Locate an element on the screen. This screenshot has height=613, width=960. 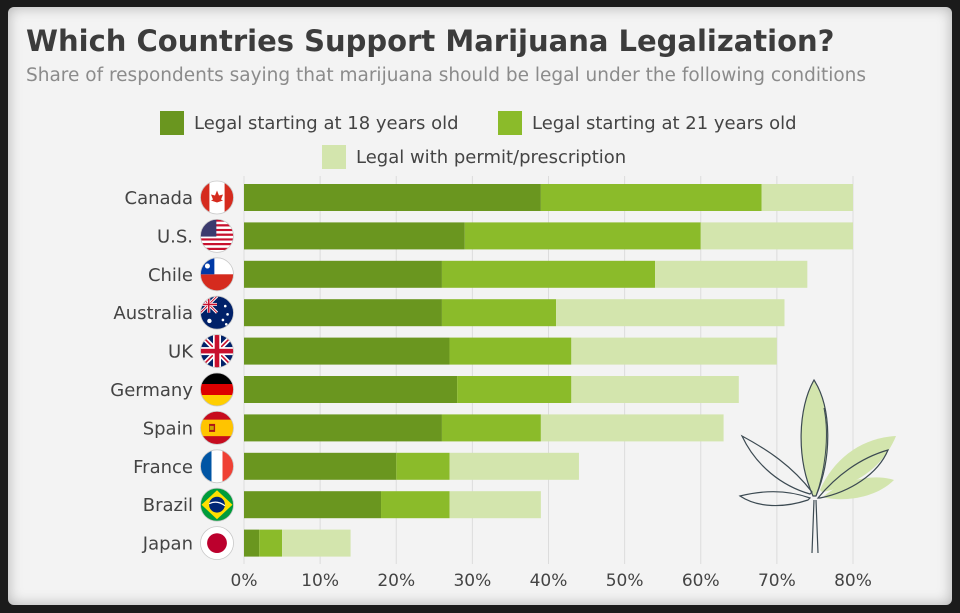
legend-item-permit: Legal with permit/prescription is located at coordinates (474, 157).